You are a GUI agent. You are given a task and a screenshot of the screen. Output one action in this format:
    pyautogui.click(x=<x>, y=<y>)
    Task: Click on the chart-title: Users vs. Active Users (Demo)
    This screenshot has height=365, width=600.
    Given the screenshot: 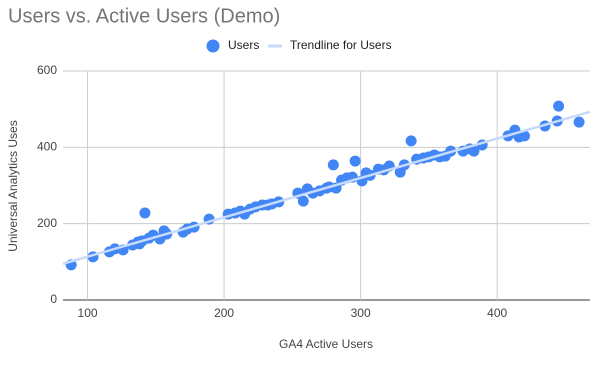 What is the action you would take?
    pyautogui.click(x=144, y=16)
    